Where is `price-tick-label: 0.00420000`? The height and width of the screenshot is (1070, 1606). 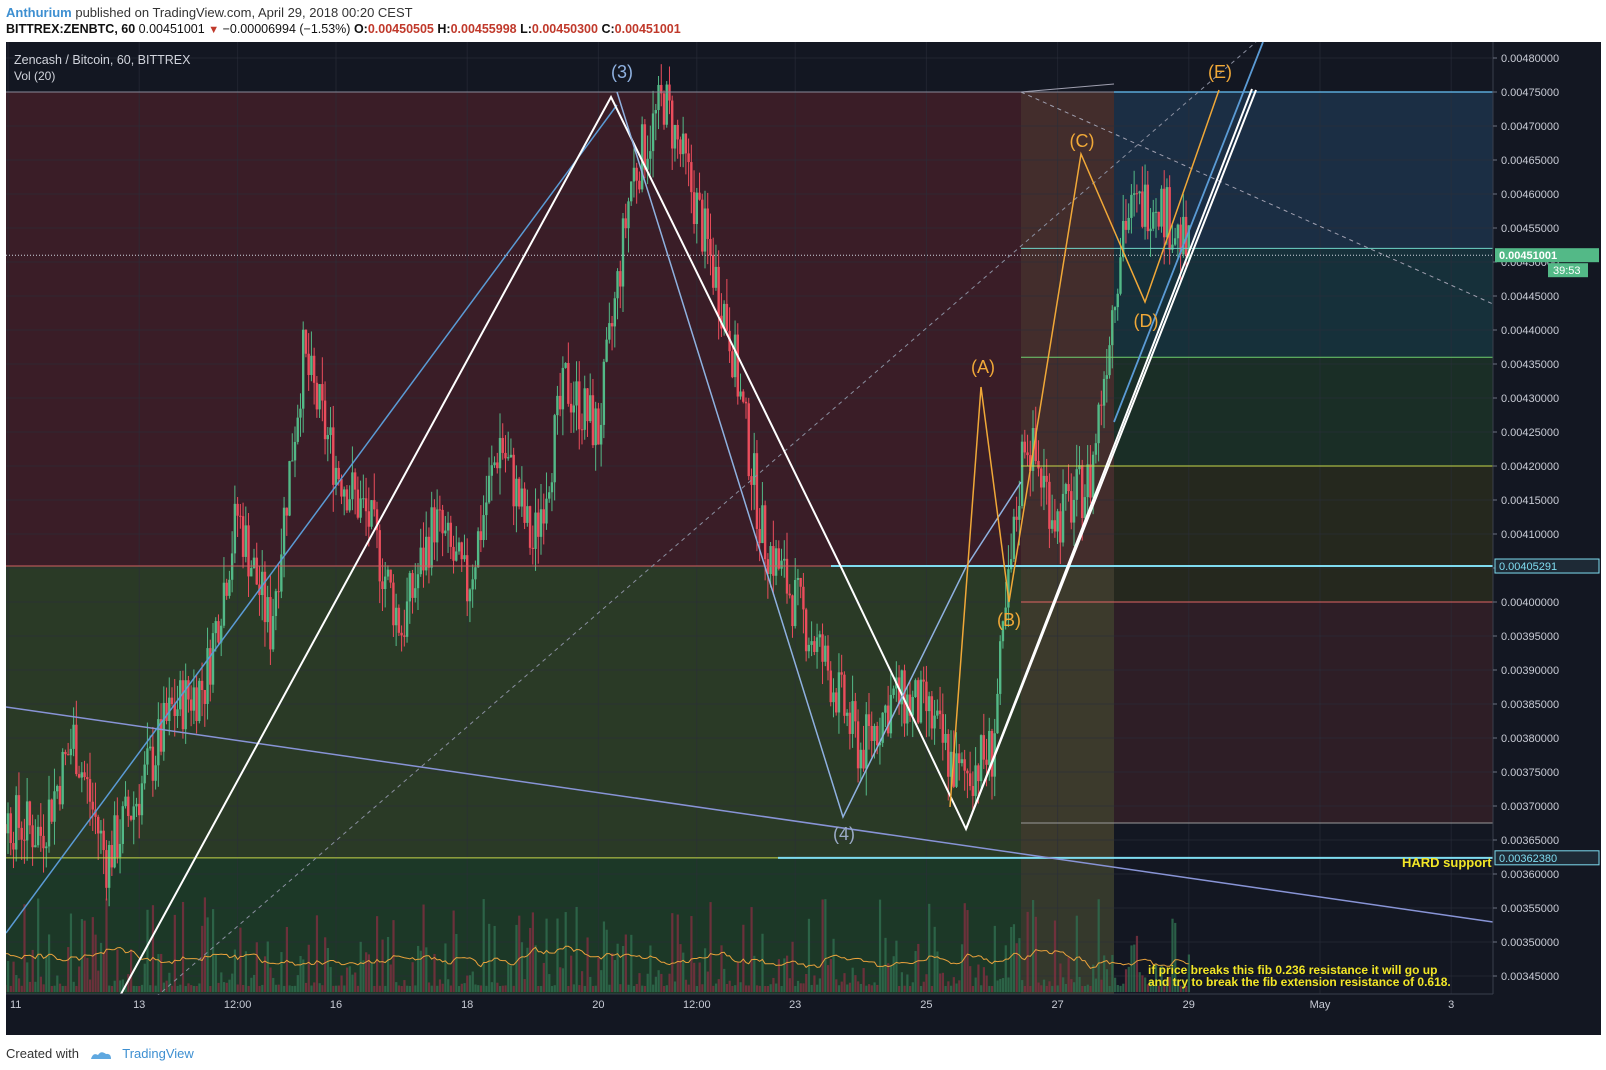 price-tick-label: 0.00420000 is located at coordinates (1530, 467).